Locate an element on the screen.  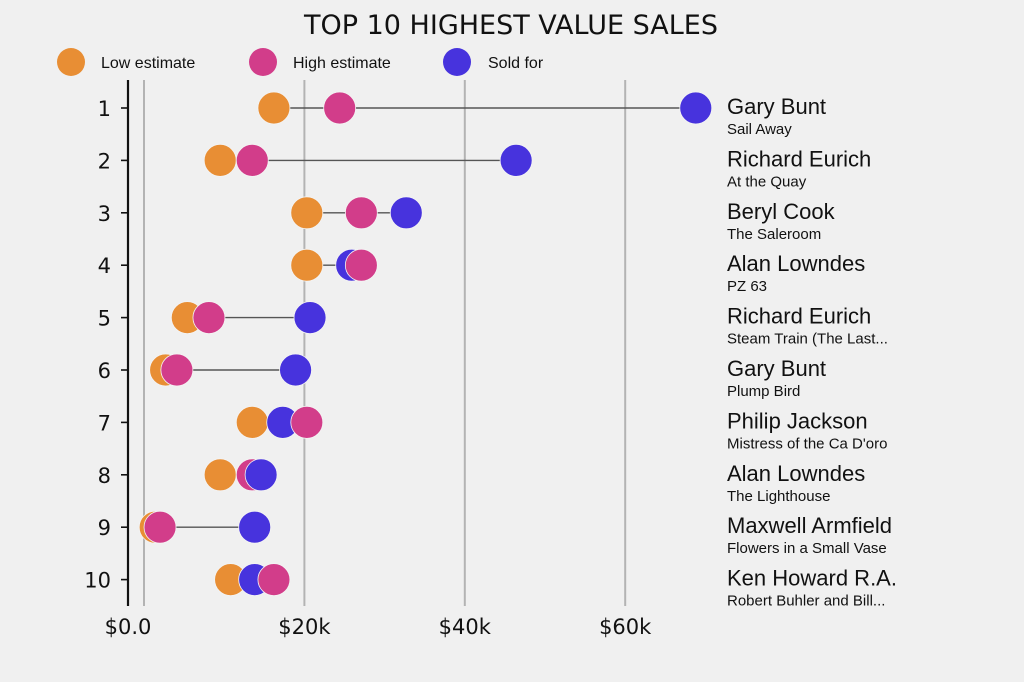
y-tick-label: 7 is located at coordinates (104, 423).